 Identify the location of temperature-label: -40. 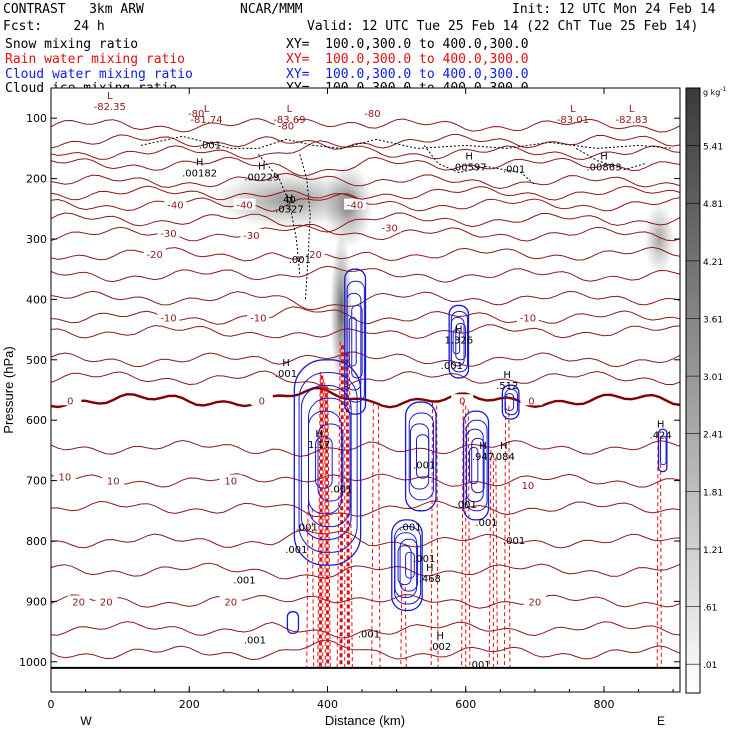
(175, 206).